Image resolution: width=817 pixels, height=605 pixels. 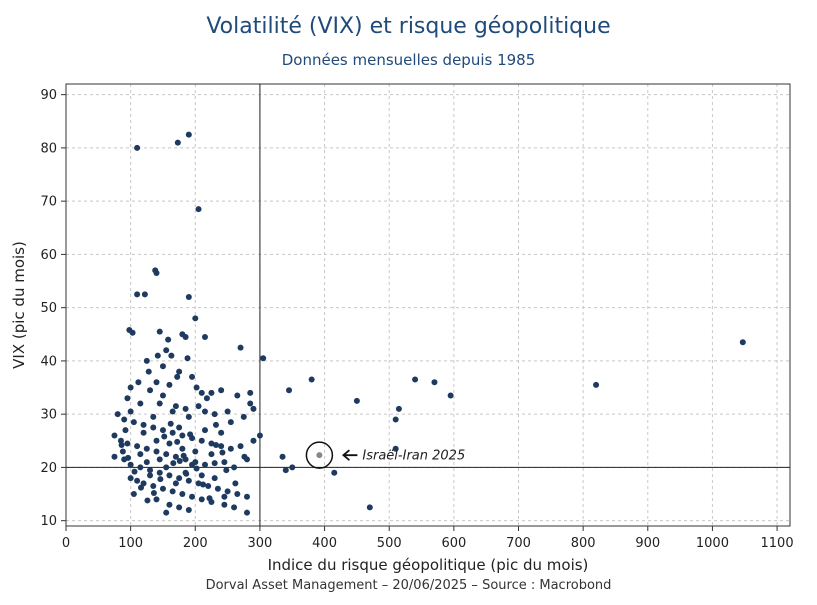 I want to click on x-tick-label: 1000, so click(x=712, y=543).